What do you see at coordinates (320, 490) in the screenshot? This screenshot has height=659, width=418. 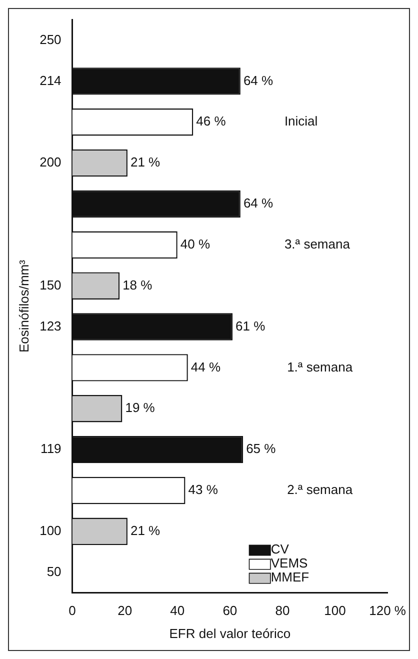 I see `annotation: 2.ª semana` at bounding box center [320, 490].